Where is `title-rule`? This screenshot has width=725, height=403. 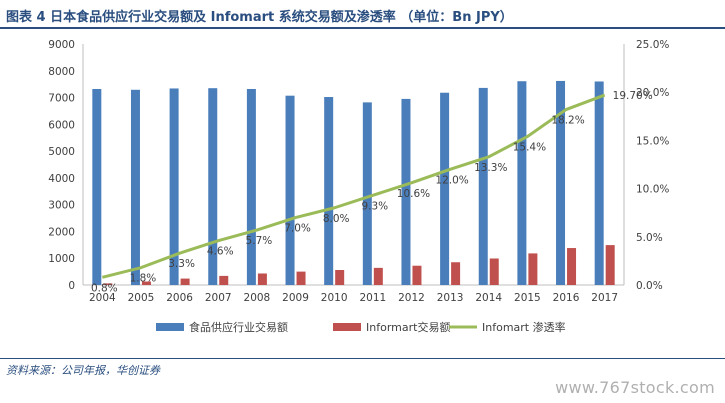 title-rule is located at coordinates (362, 28).